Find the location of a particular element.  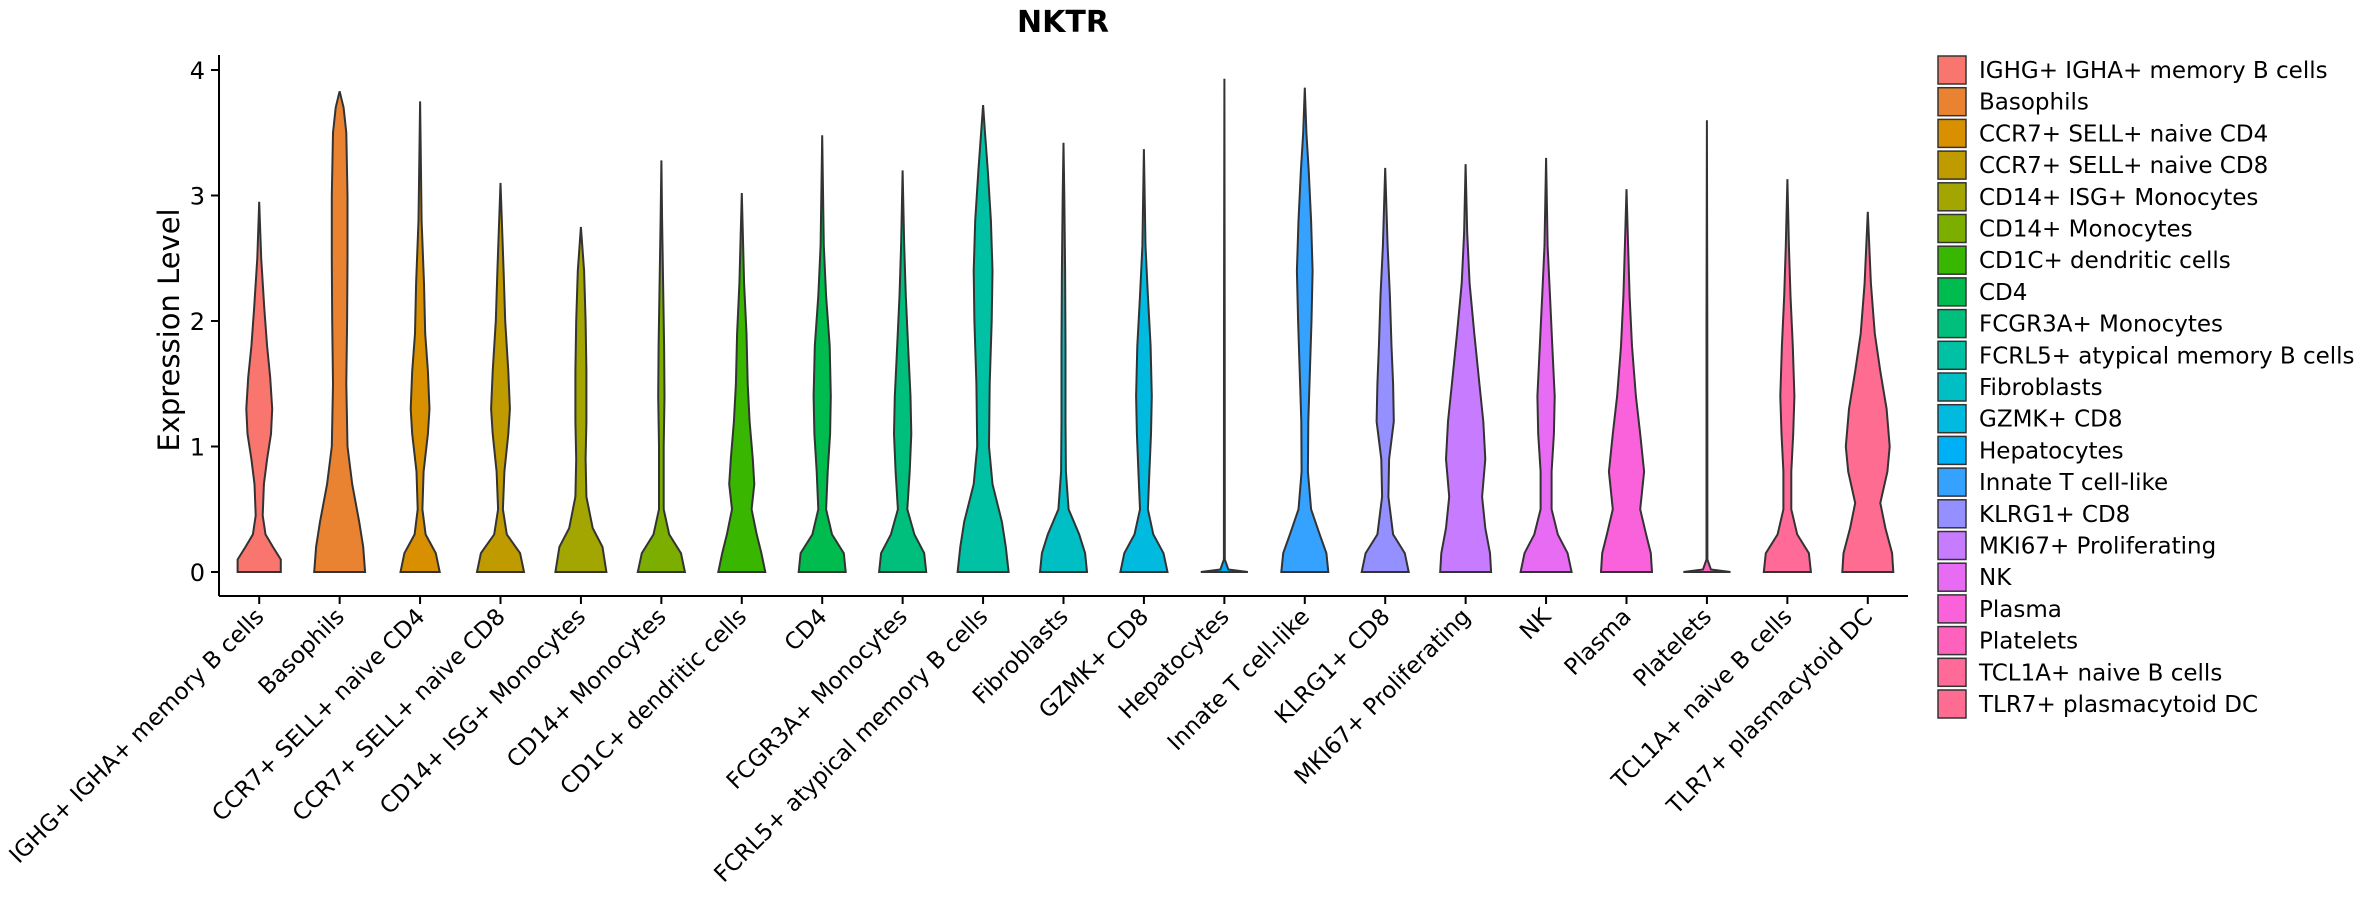

y-tick-label: 0 is located at coordinates (197, 573).